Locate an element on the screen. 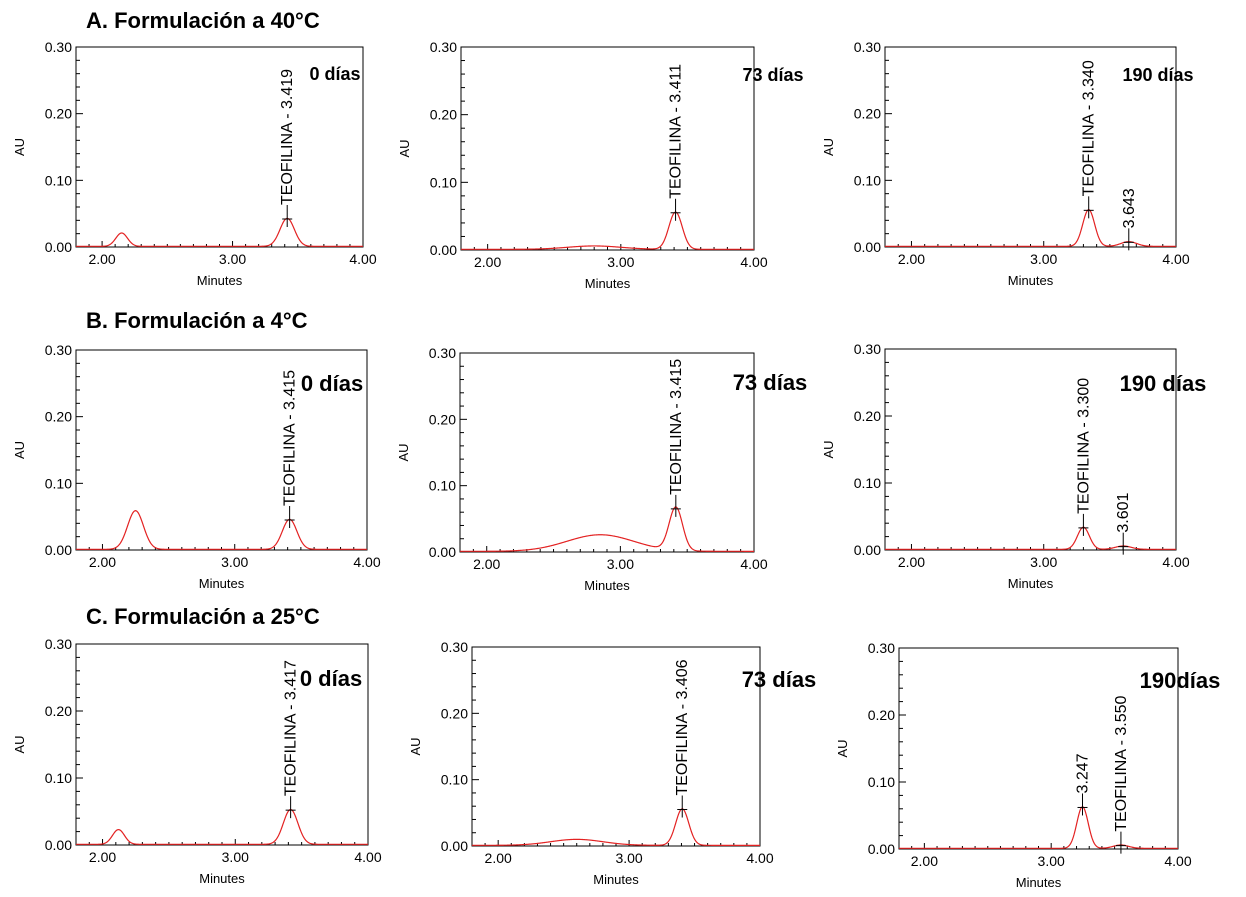 The height and width of the screenshot is (897, 1246). peak-label: TEOFILINA - 3.417 is located at coordinates (291, 728).